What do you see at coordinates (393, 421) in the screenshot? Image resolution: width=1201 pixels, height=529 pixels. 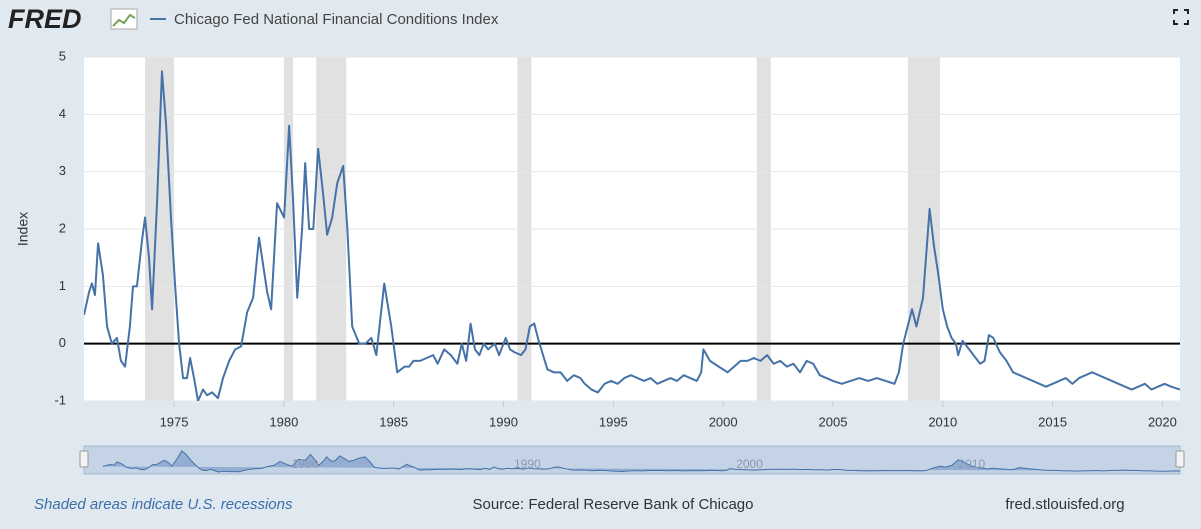 I see `x-tick-label: 1985` at bounding box center [393, 421].